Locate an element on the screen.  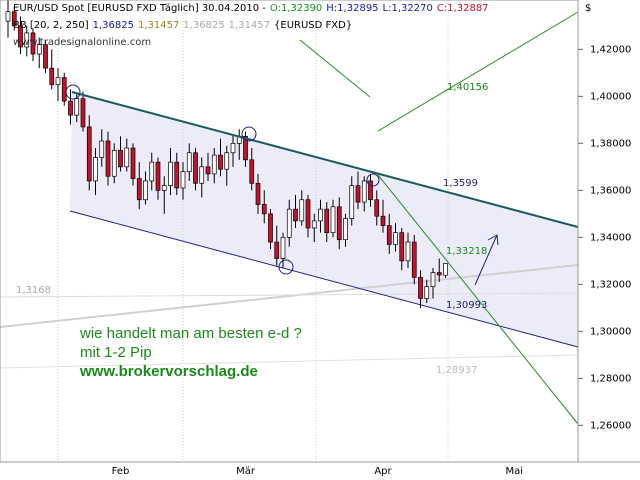
gray-trendline is located at coordinates (289, 296).